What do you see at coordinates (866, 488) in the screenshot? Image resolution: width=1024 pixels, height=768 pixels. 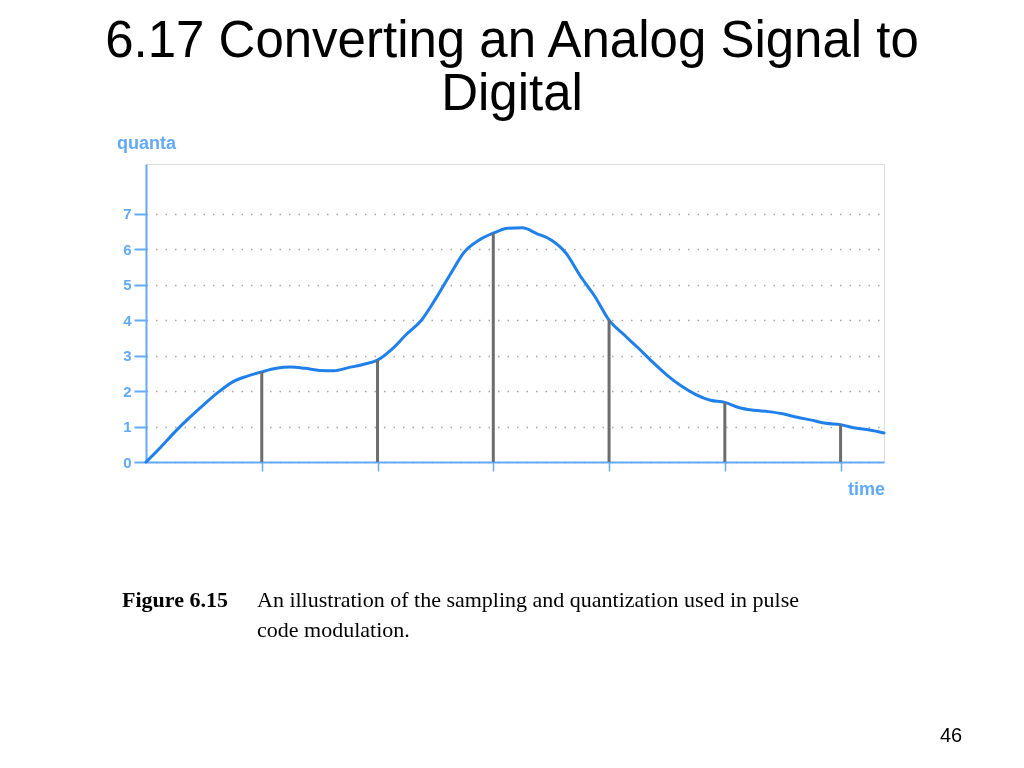 I see `x-axis-title: time` at bounding box center [866, 488].